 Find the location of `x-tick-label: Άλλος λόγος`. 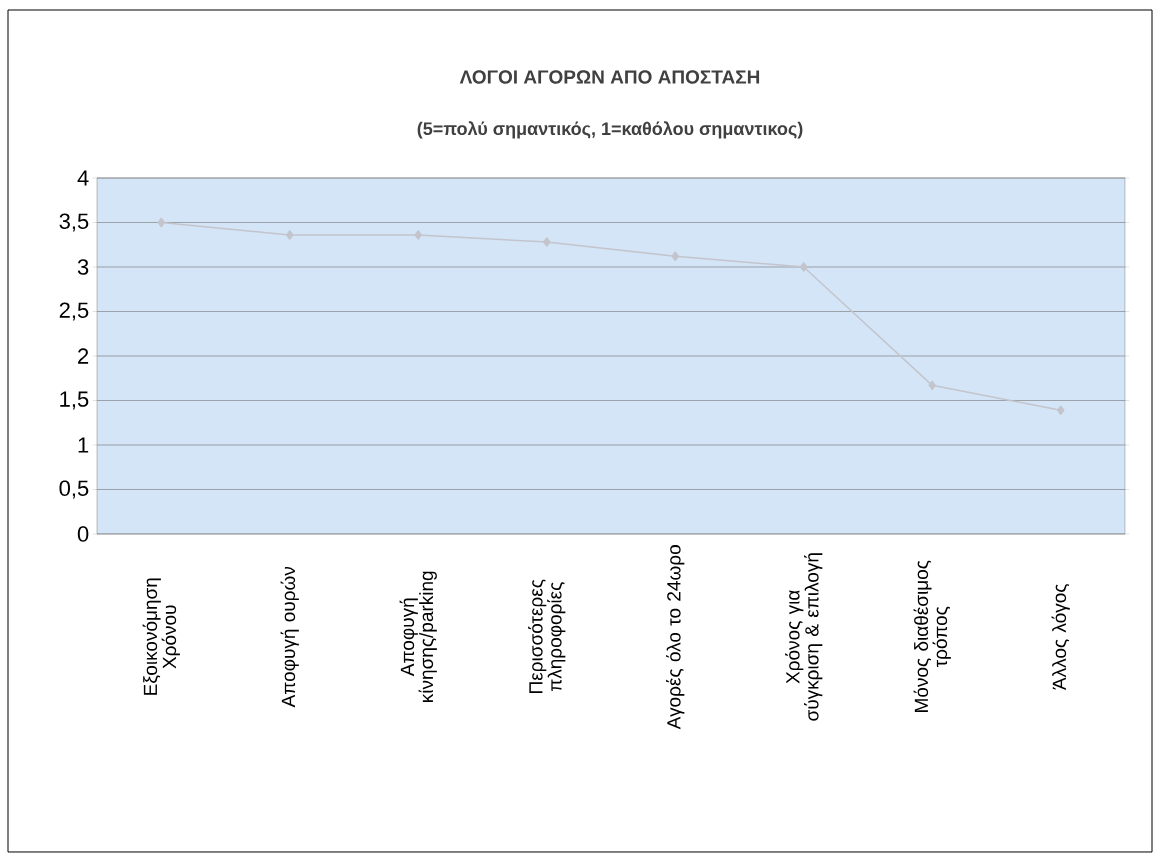

x-tick-label: Άλλος λόγος is located at coordinates (1060, 637).